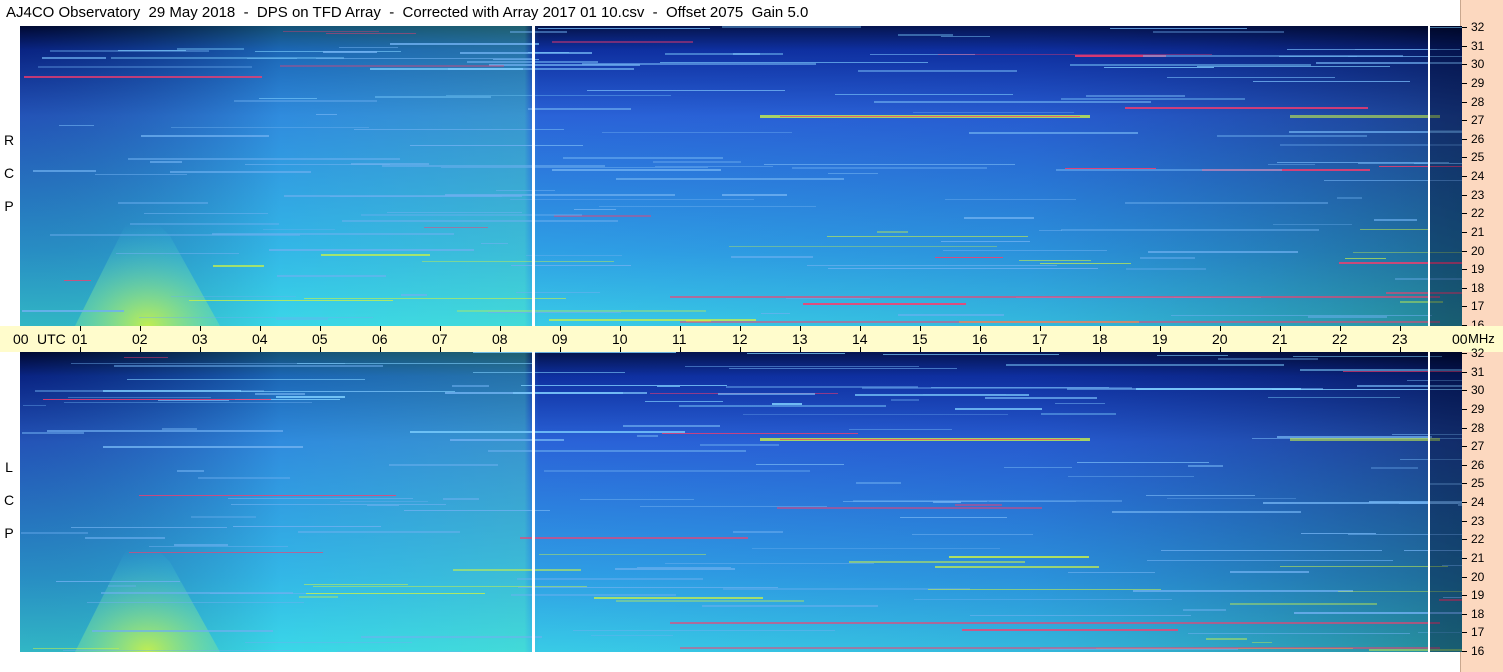 This screenshot has height=672, width=1503. I want to click on time-tick-label: 14, so click(860, 339).